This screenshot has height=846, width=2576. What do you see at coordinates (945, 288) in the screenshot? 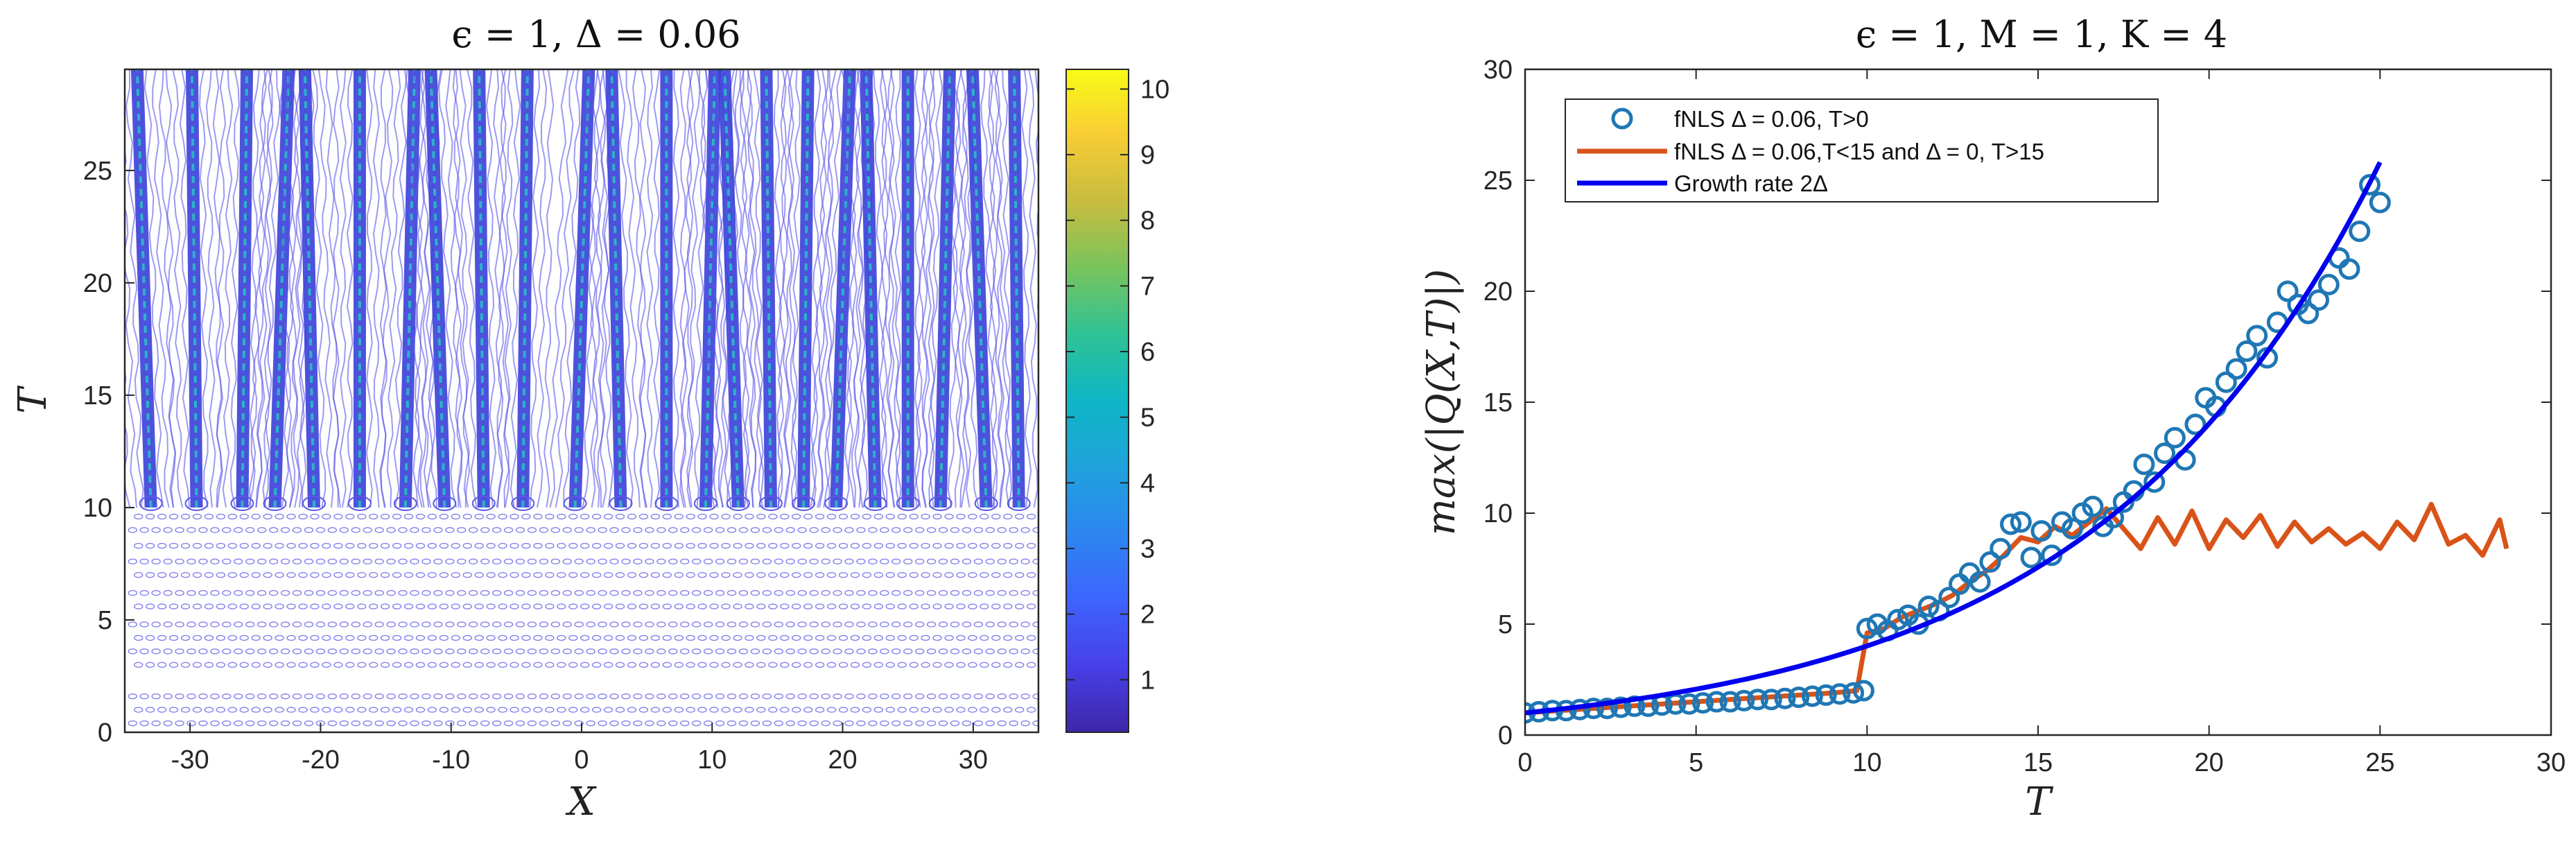
I see `contour-peak` at bounding box center [945, 288].